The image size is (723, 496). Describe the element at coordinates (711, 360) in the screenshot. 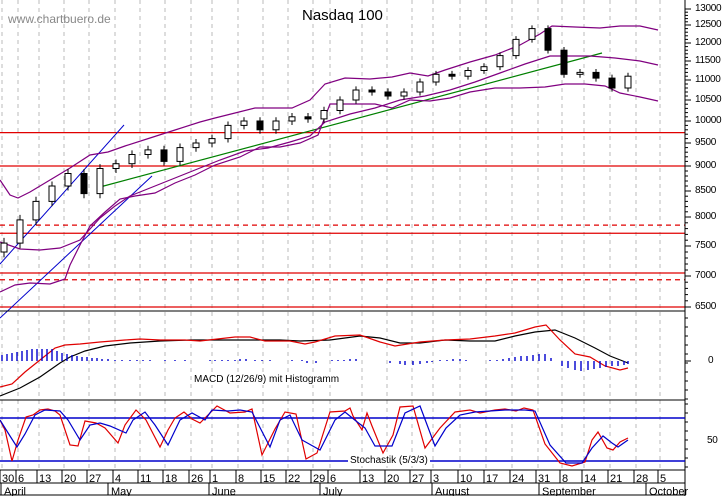

I see `macd-zero-label: 0` at that location.